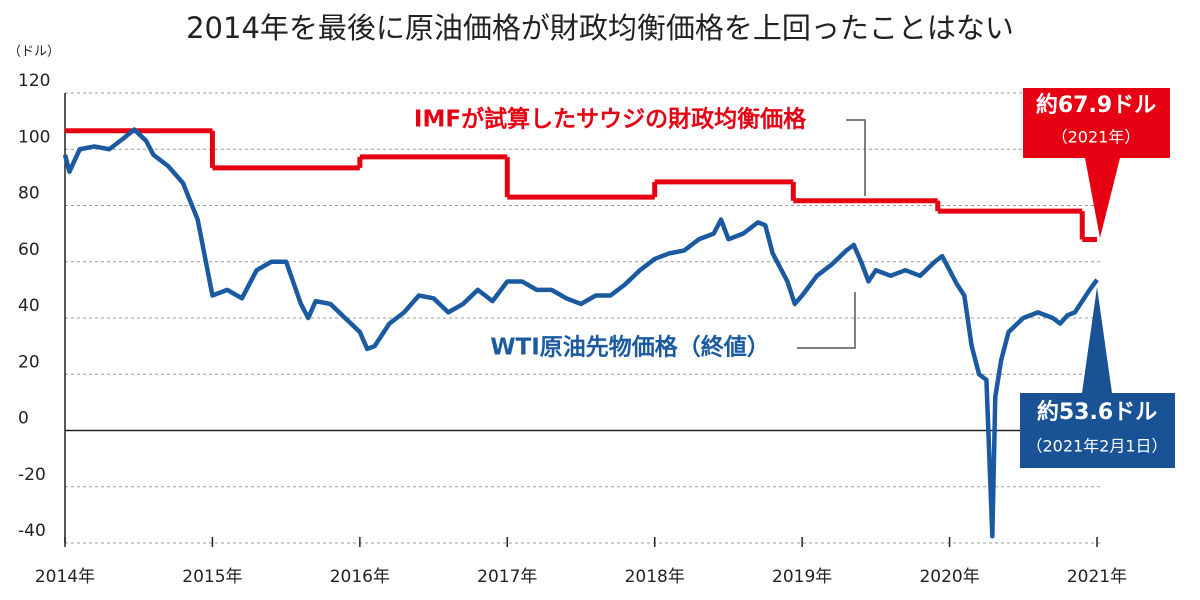 The width and height of the screenshot is (1200, 600). Describe the element at coordinates (1096, 163) in the screenshot. I see `imf-callout: 約67.9ドル （2021年）` at that location.